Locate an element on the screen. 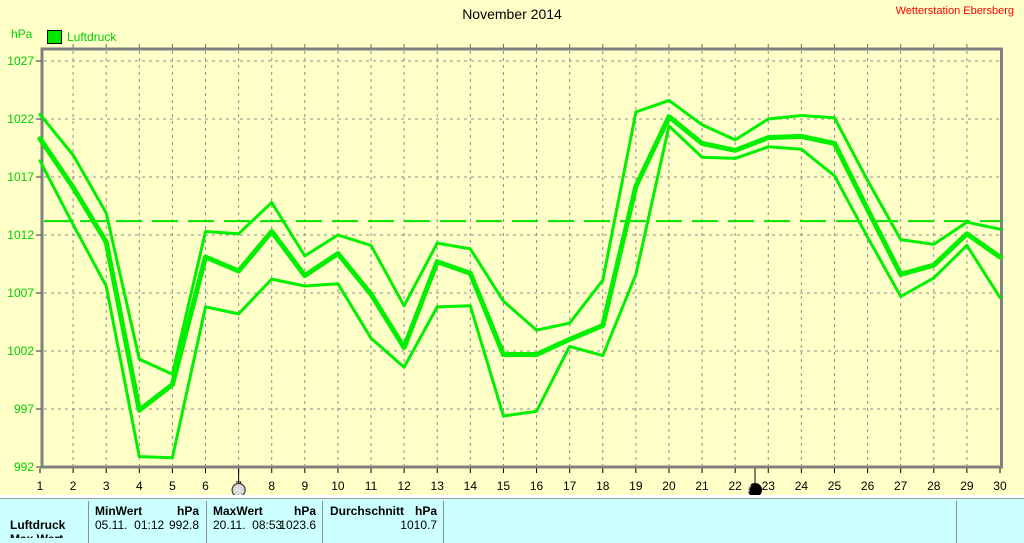 This screenshot has height=543, width=1024. x-axis-label: 9 is located at coordinates (304, 486).